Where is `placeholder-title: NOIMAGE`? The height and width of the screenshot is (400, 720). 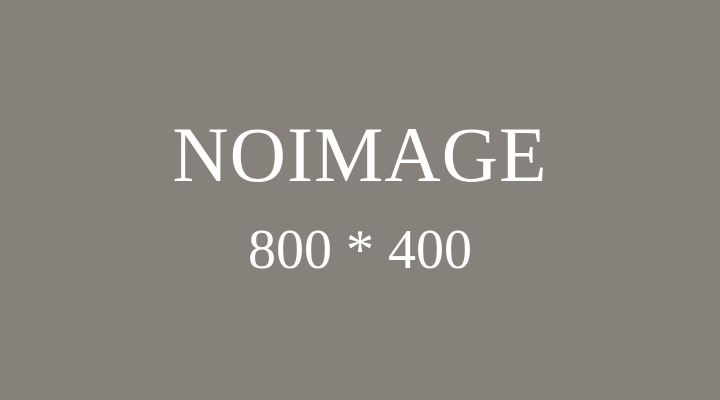
placeholder-title: NOIMAGE is located at coordinates (360, 154).